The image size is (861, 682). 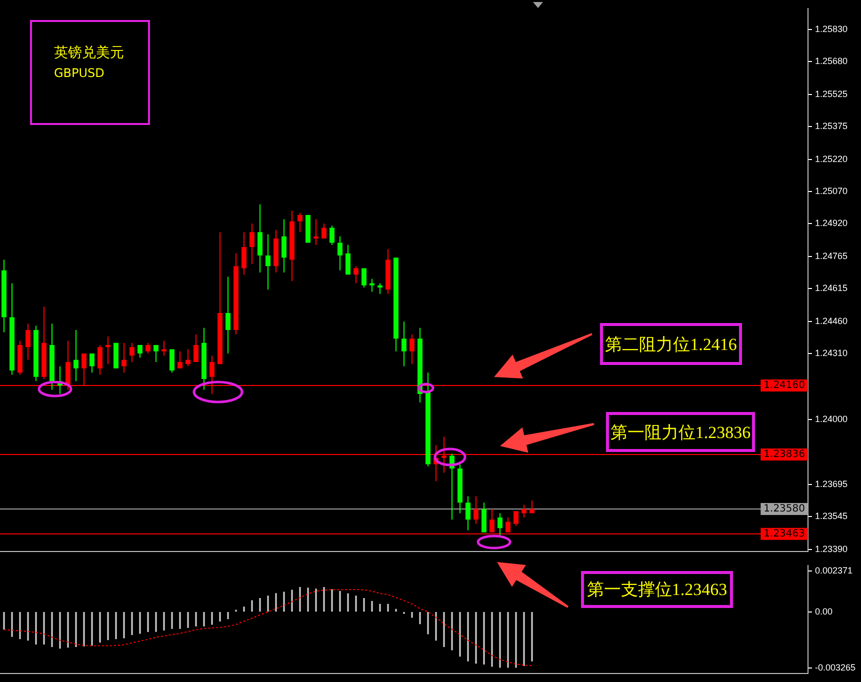 I want to click on ref-line-label: 1.24160, so click(x=785, y=386).